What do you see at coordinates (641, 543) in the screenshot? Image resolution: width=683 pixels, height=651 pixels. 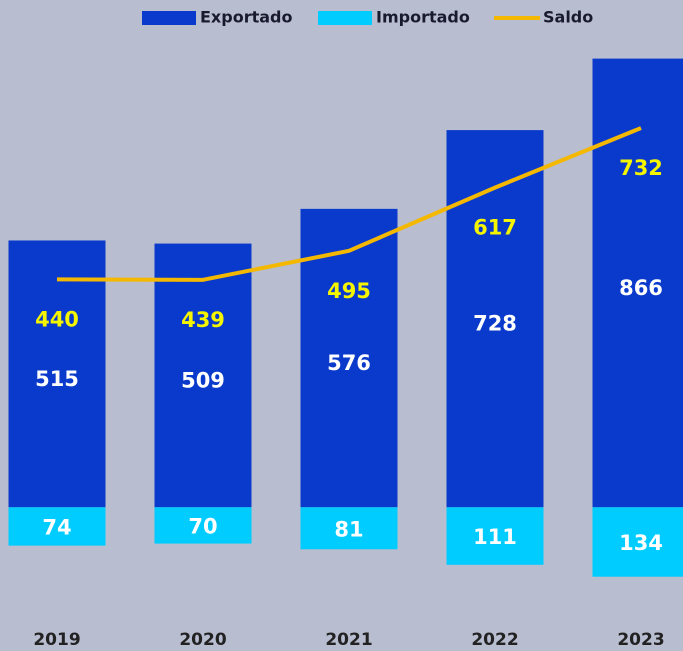 I see `value-label: 134` at bounding box center [641, 543].